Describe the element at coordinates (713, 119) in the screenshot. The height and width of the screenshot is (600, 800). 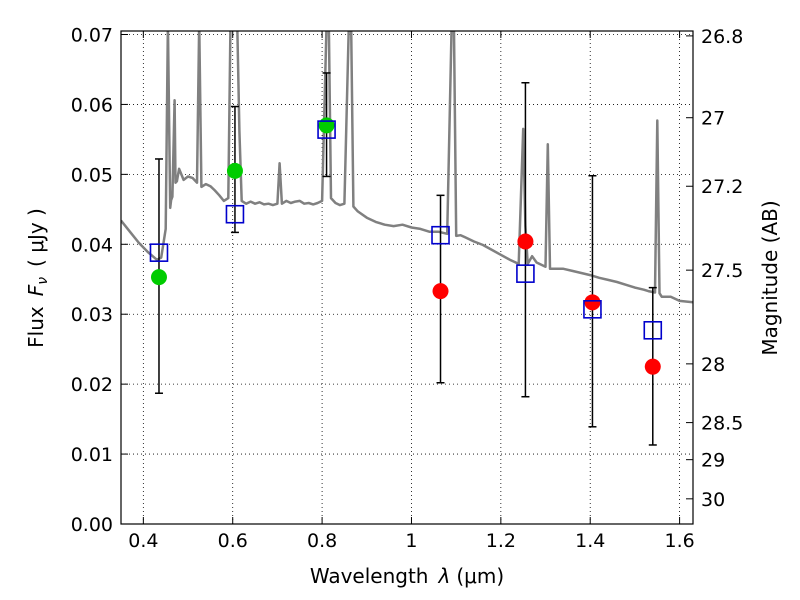
I see `y2-tick-label: 27` at that location.